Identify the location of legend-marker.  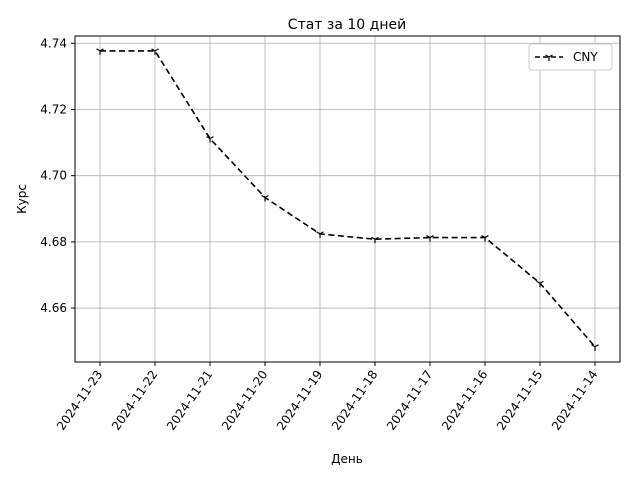
(549, 57).